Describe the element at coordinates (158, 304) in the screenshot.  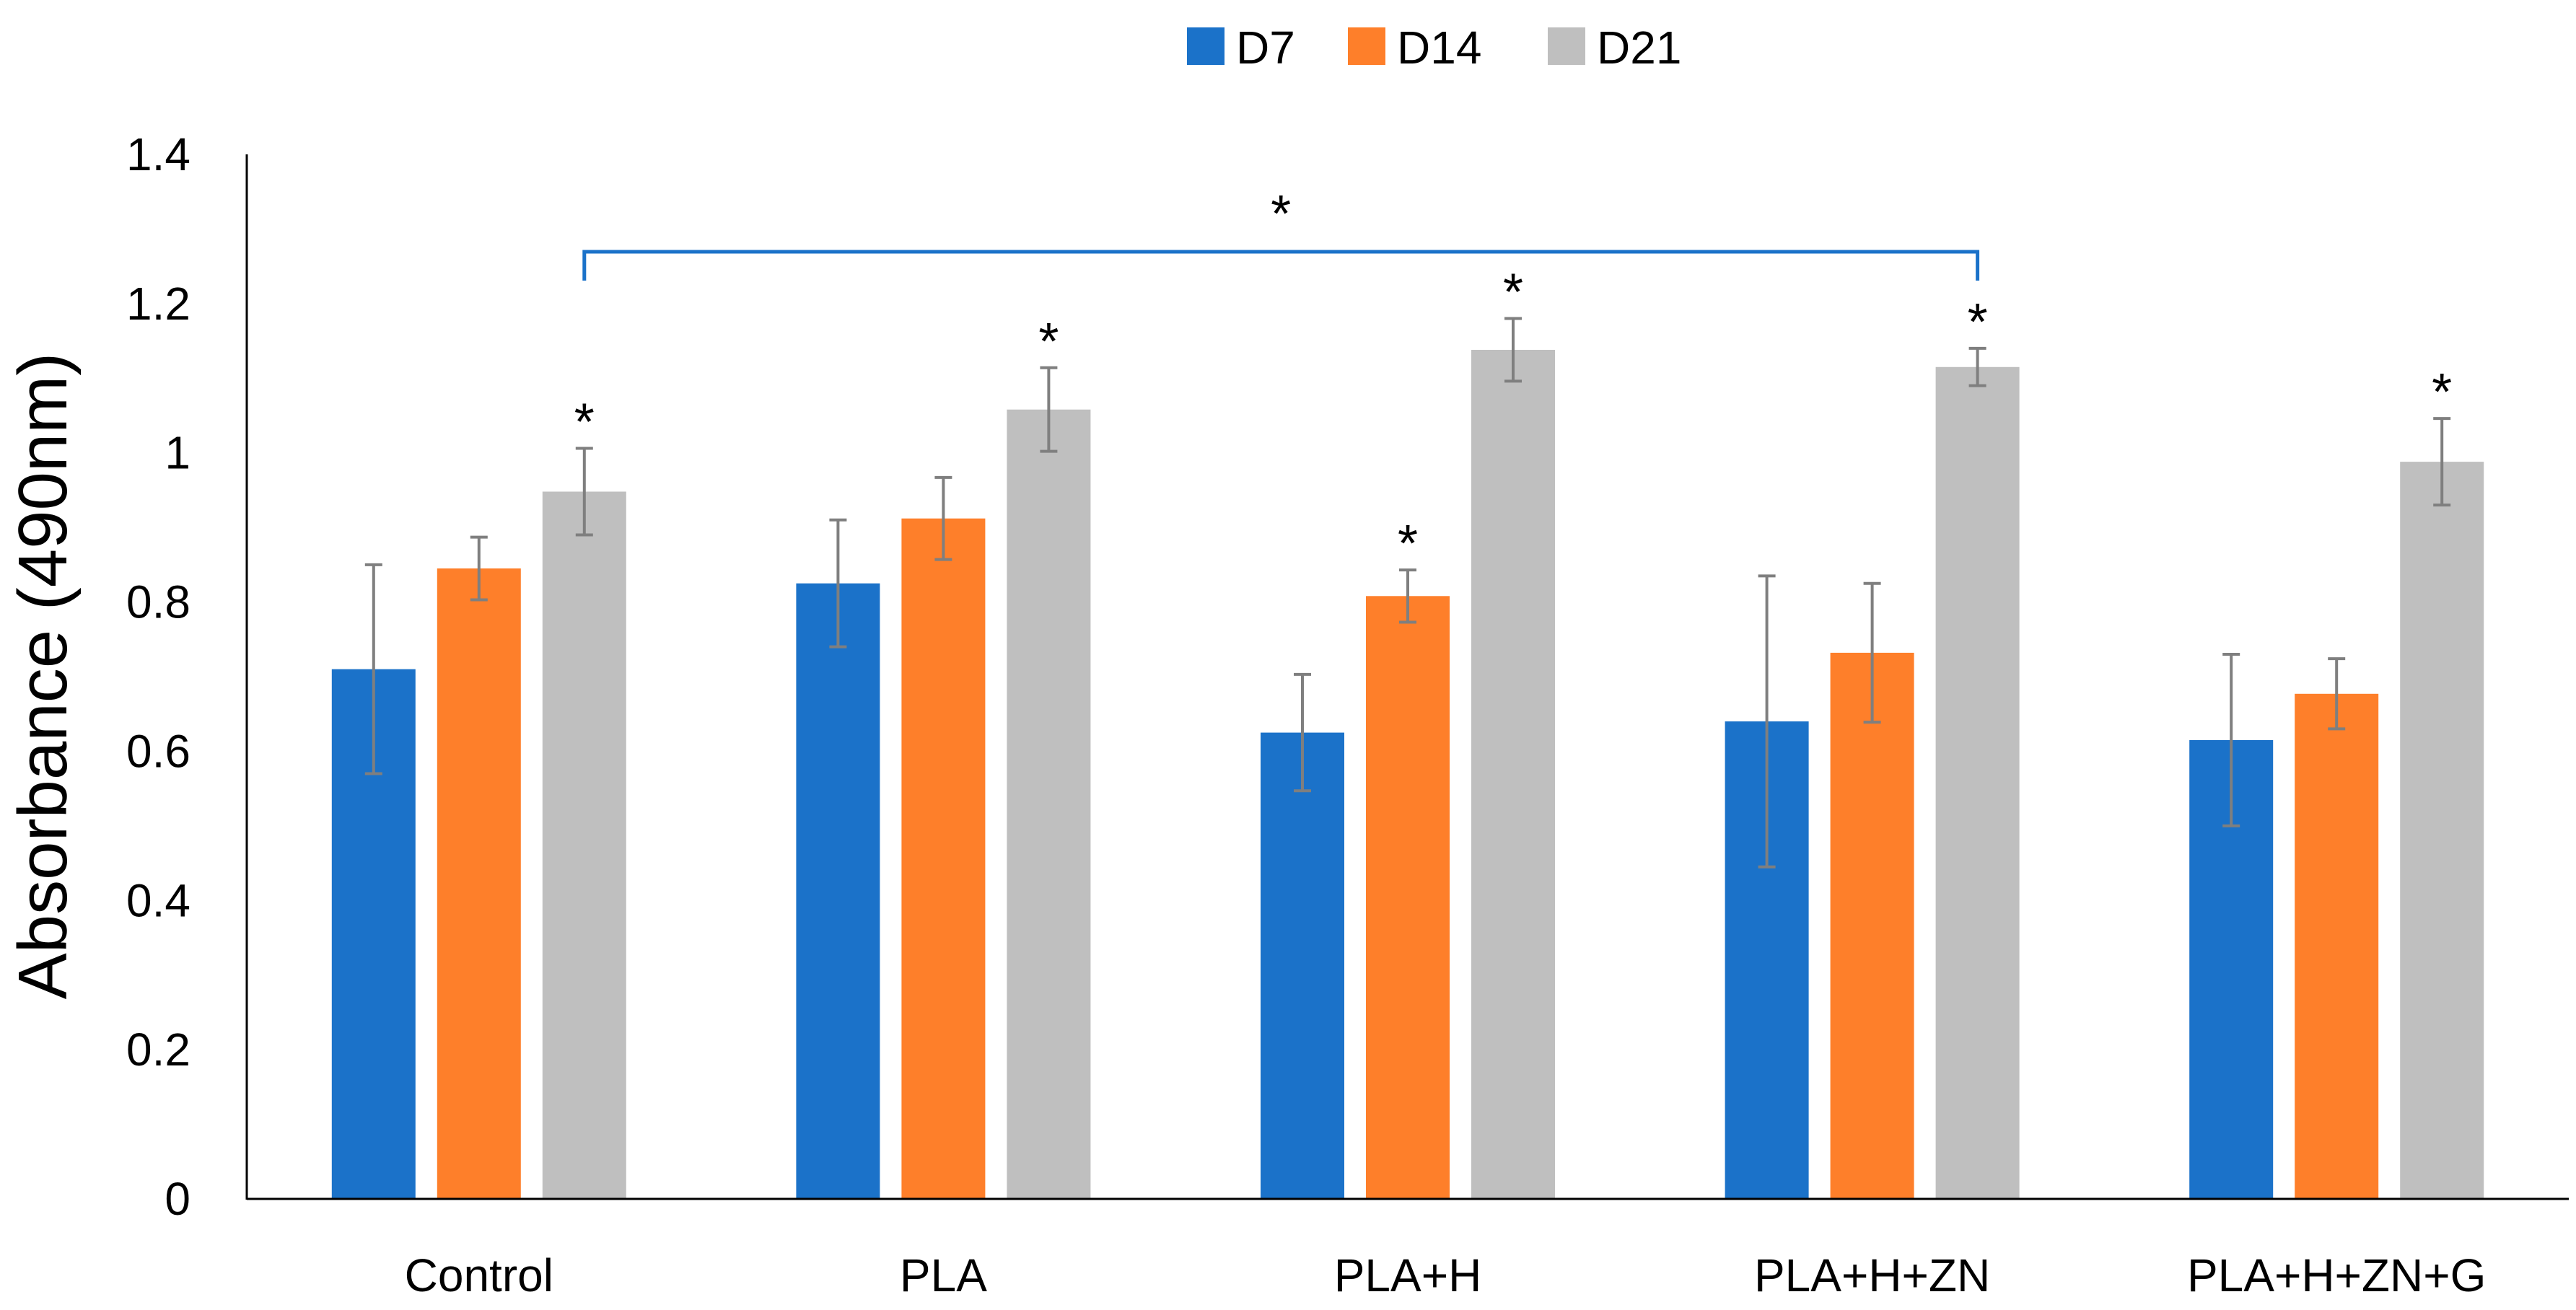
I see `y-tick-label: 1.2` at that location.